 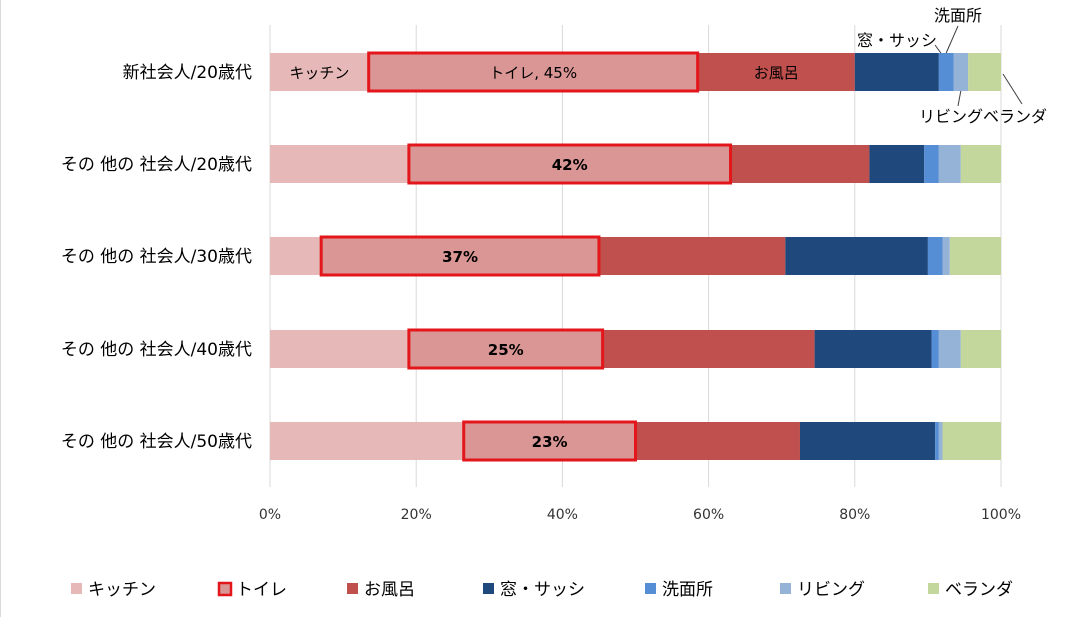 What do you see at coordinates (958, 15) in the screenshot?
I see `annotation-label: 洗面所` at bounding box center [958, 15].